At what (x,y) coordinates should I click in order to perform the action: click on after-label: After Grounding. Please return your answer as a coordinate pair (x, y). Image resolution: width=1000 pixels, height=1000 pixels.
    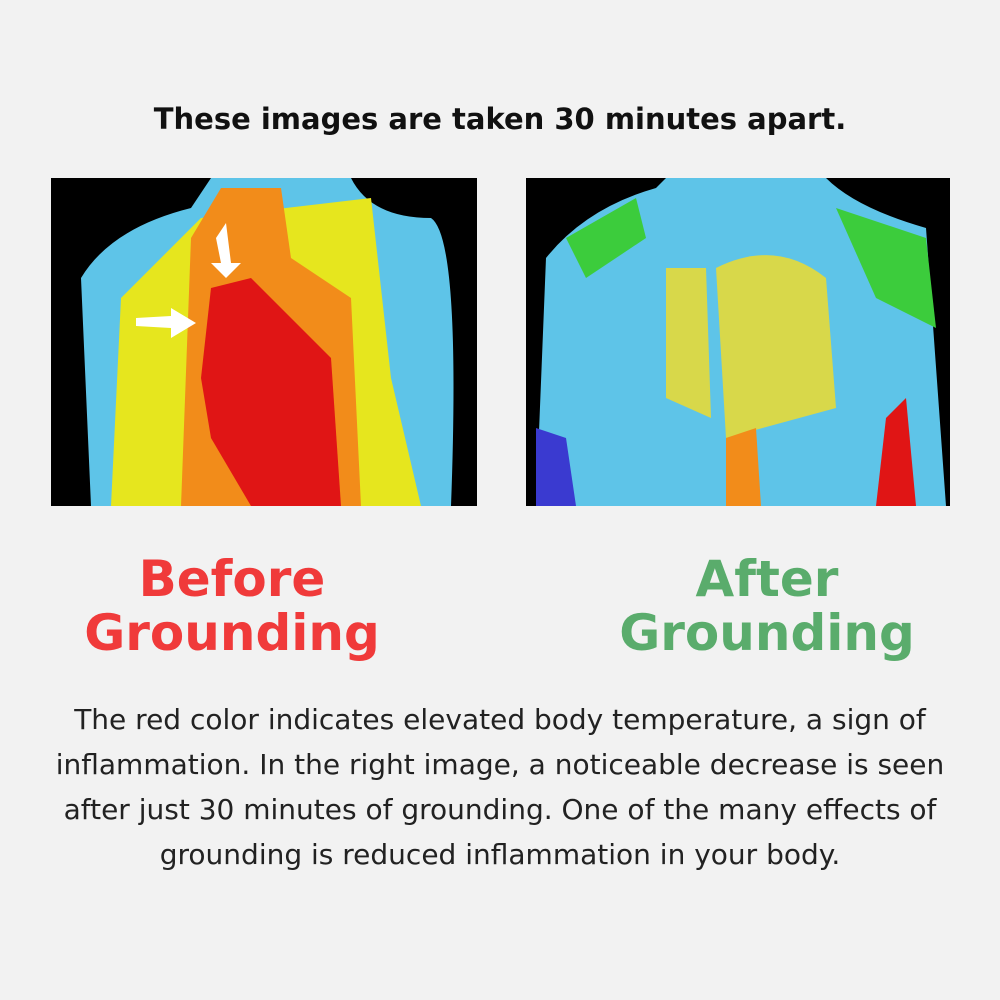
    Looking at the image, I should click on (767, 606).